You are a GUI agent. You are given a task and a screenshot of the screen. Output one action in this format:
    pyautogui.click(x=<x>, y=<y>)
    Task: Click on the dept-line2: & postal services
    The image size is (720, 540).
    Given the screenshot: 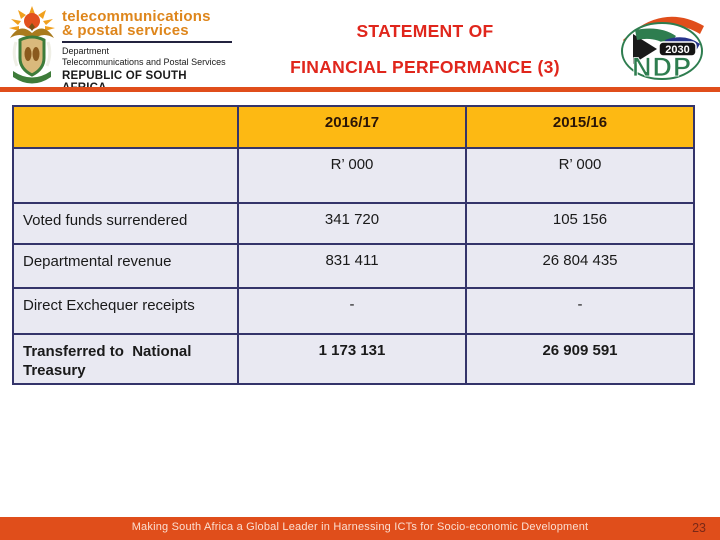 What is the action you would take?
    pyautogui.click(x=125, y=30)
    